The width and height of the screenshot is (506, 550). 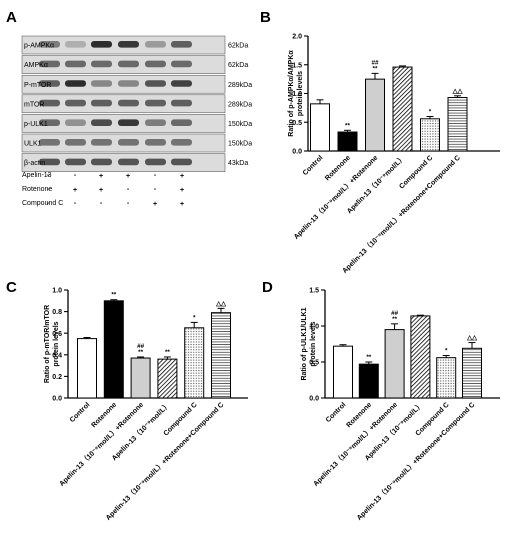 What do you see at coordinates (140, 378) in the screenshot?
I see `bar-apelin-rotenone` at bounding box center [140, 378].